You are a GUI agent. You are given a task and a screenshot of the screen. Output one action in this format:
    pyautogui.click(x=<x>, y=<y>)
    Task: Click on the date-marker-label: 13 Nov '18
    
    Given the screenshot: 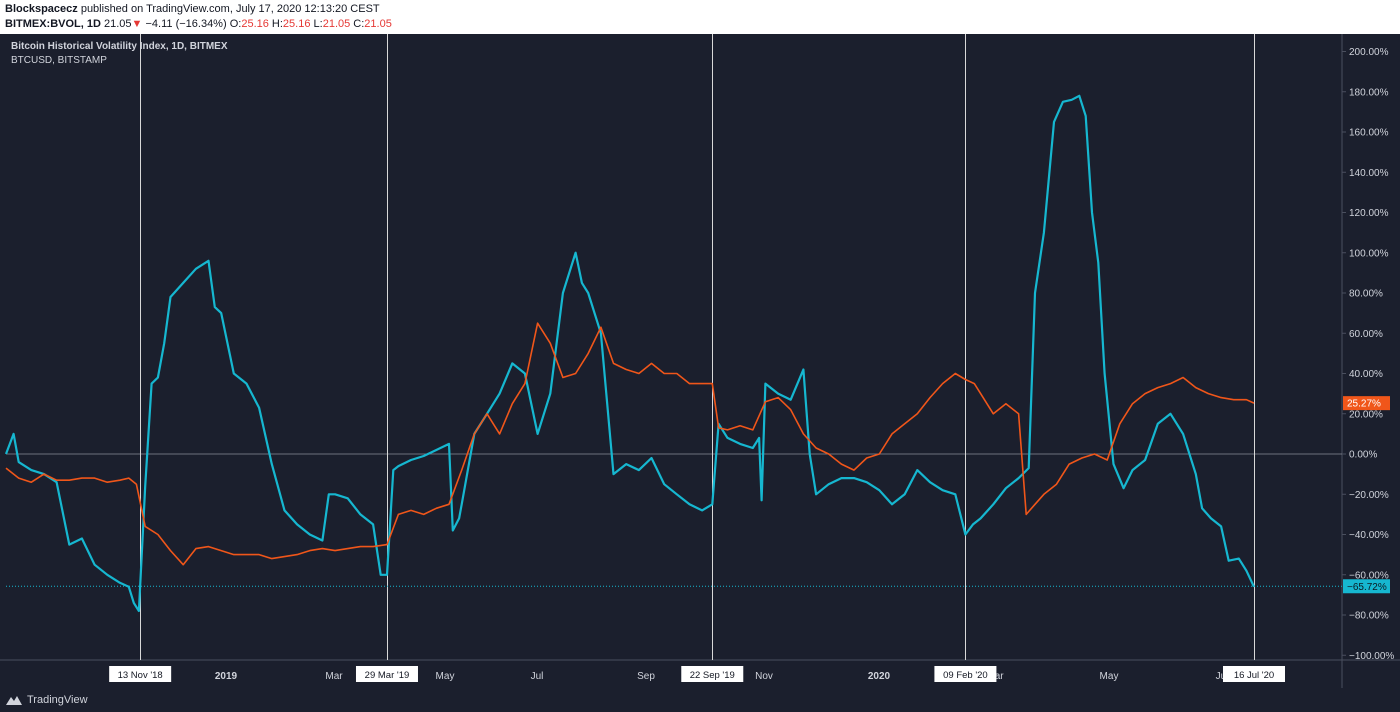 What is the action you would take?
    pyautogui.click(x=140, y=675)
    